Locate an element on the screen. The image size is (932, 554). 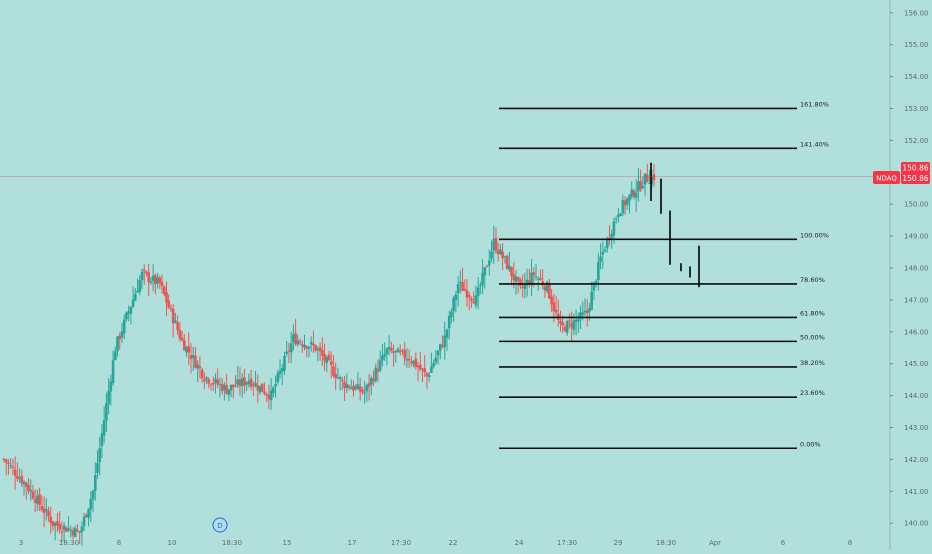
price-badges: 150.86 150.86 is located at coordinates (915, 173).